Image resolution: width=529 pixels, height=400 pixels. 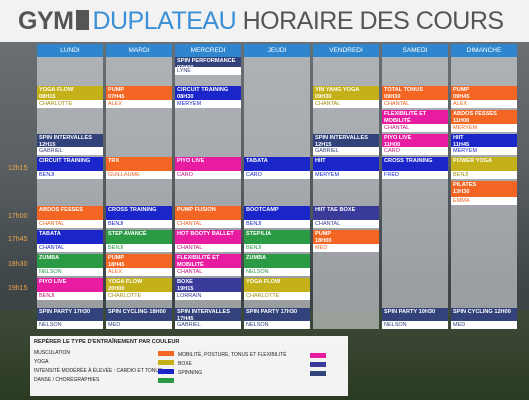 I want to click on class-block: CROSS TRAINING FRED, so click(x=415, y=168).